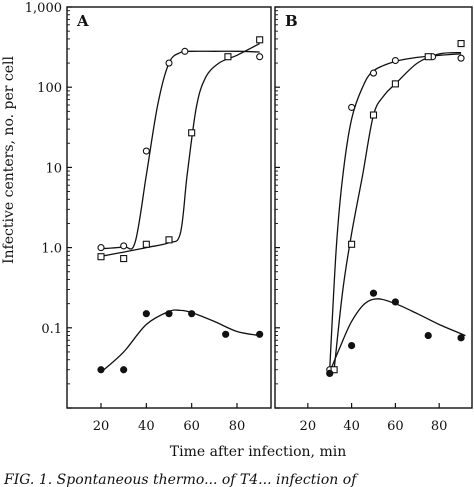 This screenshot has height=487, width=474. I want to click on panel-a-label: A, so click(82, 21).